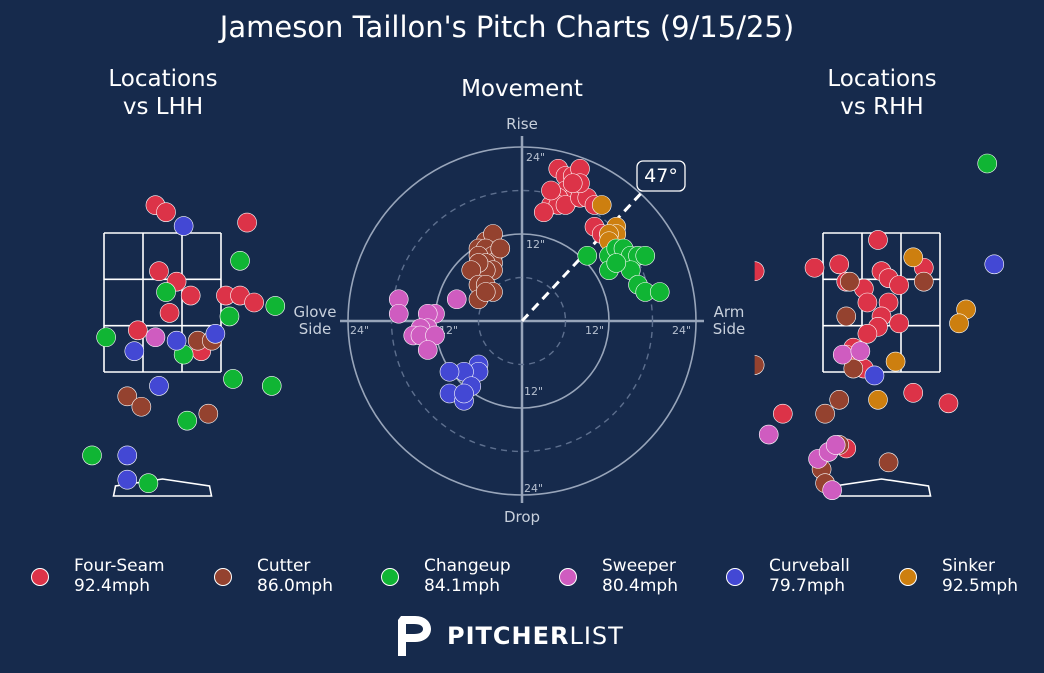  Describe the element at coordinates (162, 487) in the screenshot. I see `lhh-home-plate` at that location.